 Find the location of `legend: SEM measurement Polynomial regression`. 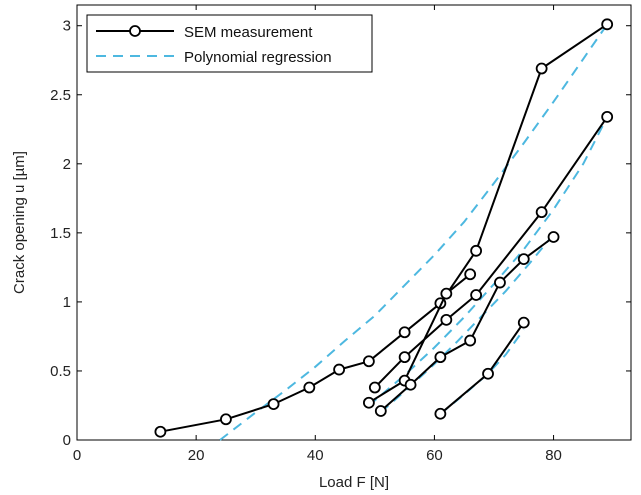

legend: SEM measurement Polynomial regression is located at coordinates (229, 43).